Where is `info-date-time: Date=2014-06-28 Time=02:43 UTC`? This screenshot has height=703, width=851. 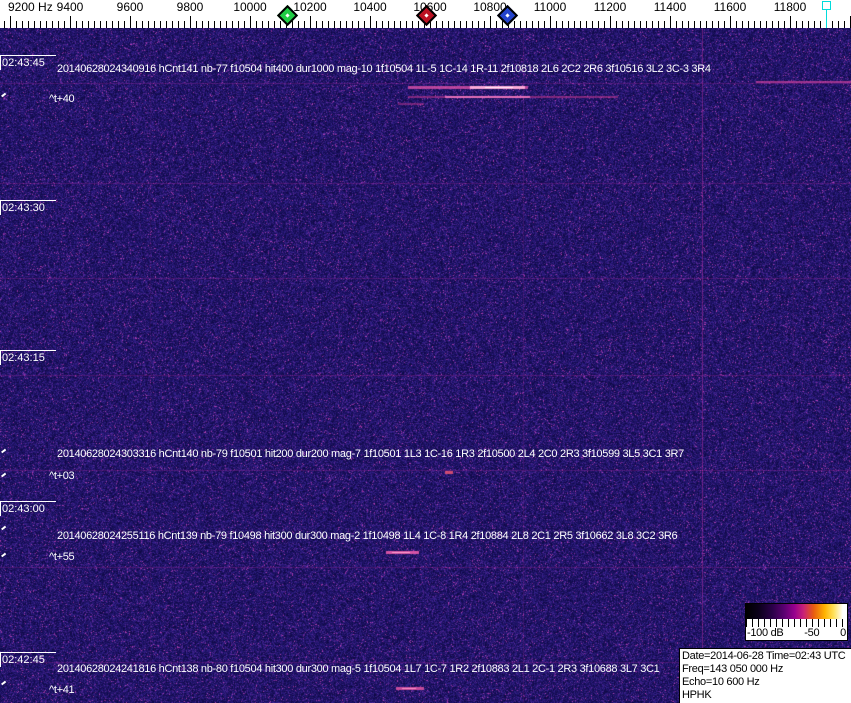
info-date-time: Date=2014-06-28 Time=02:43 UTC is located at coordinates (764, 656).